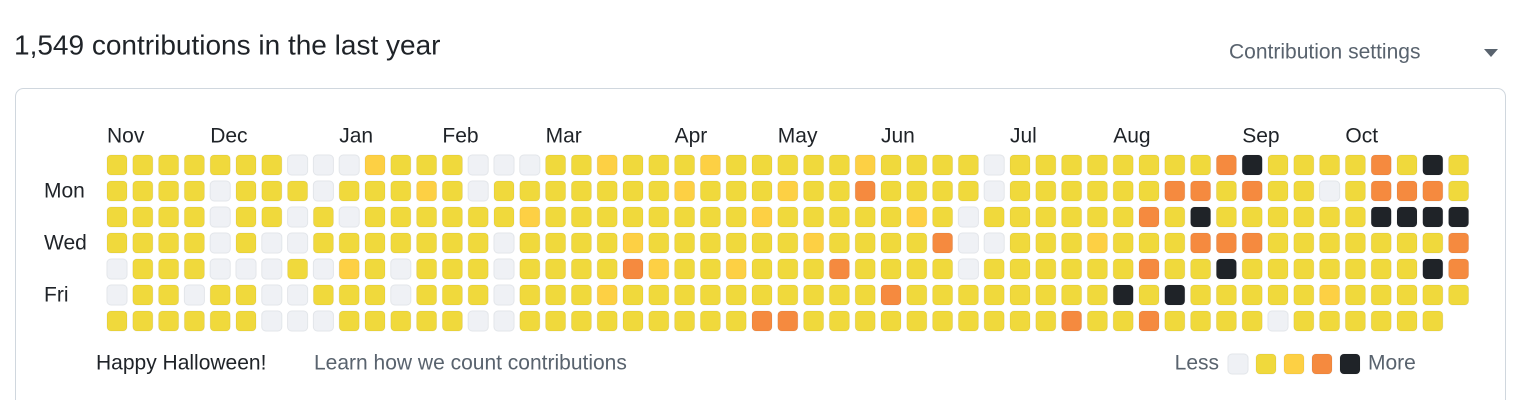 Image resolution: width=1524 pixels, height=400 pixels. Describe the element at coordinates (1023, 136) in the screenshot. I see `month-label: Jul` at that location.